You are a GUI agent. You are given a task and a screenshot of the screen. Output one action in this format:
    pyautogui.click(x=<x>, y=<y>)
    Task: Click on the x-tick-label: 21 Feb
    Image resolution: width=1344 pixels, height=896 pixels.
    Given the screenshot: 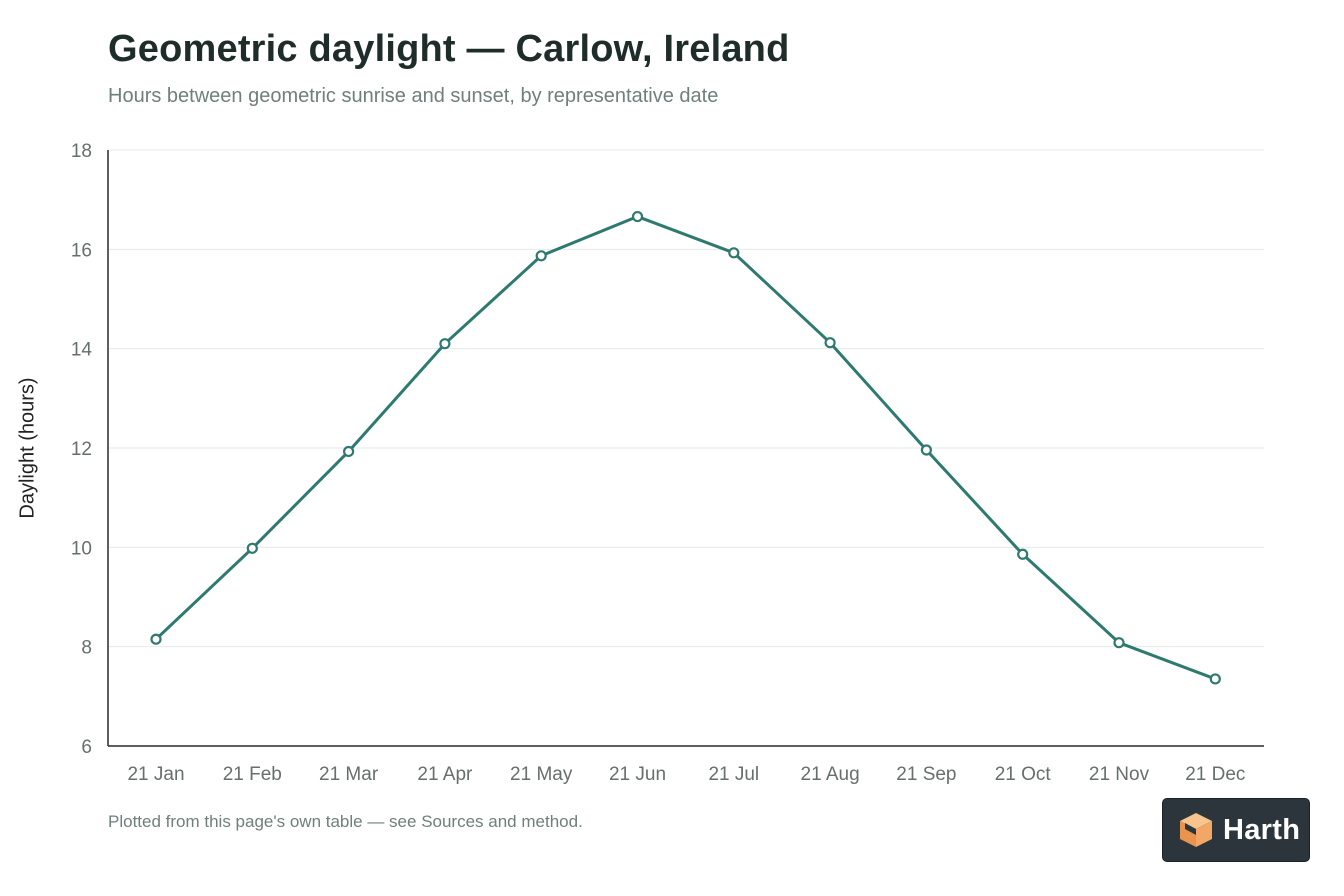 What is the action you would take?
    pyautogui.click(x=252, y=774)
    